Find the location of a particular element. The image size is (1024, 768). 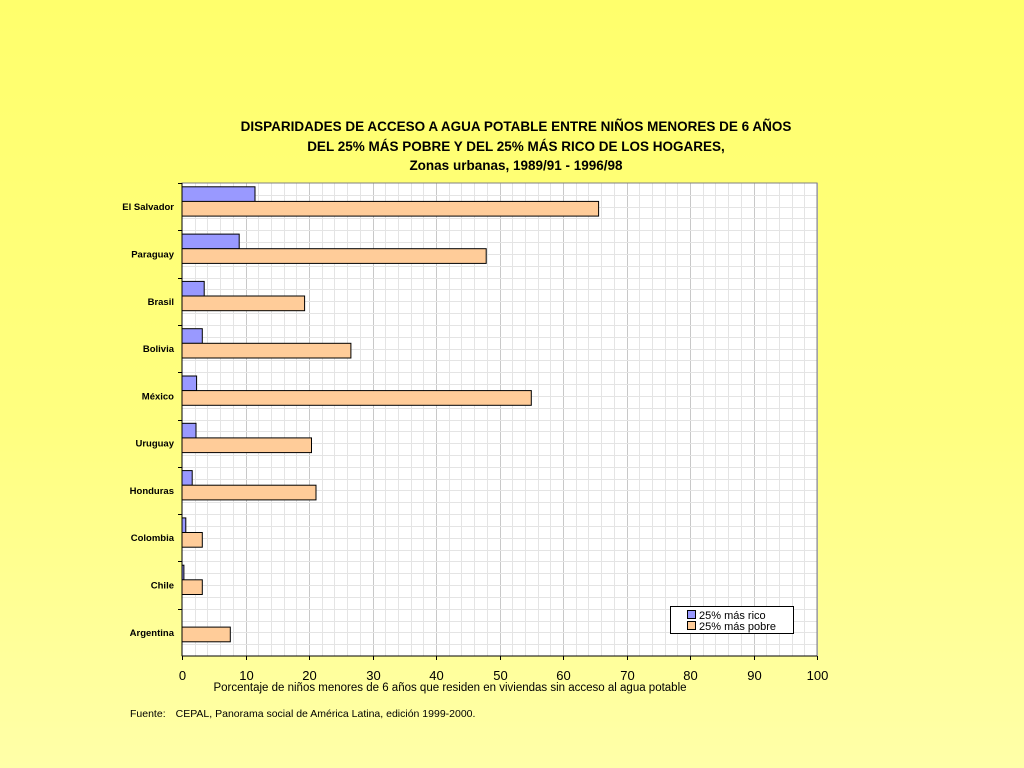

bar-poor-bolivia is located at coordinates (266, 350).